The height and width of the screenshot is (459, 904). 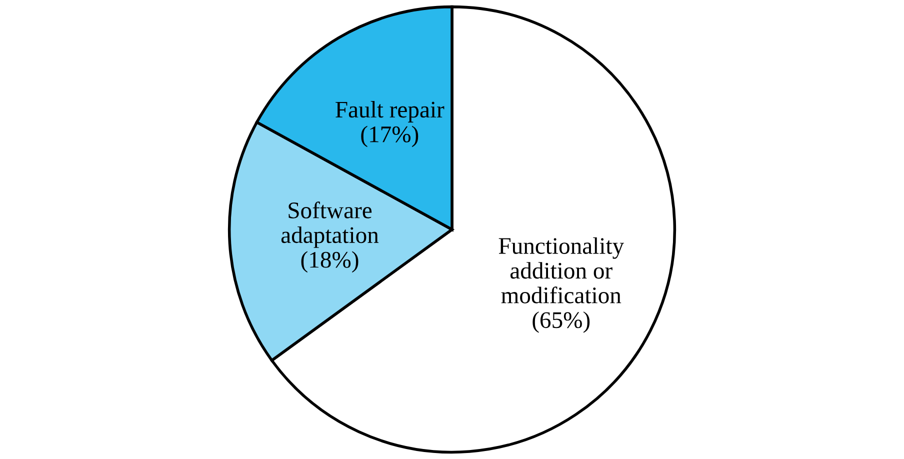 What do you see at coordinates (561, 322) in the screenshot?
I see `data-label: (65%)` at bounding box center [561, 322].